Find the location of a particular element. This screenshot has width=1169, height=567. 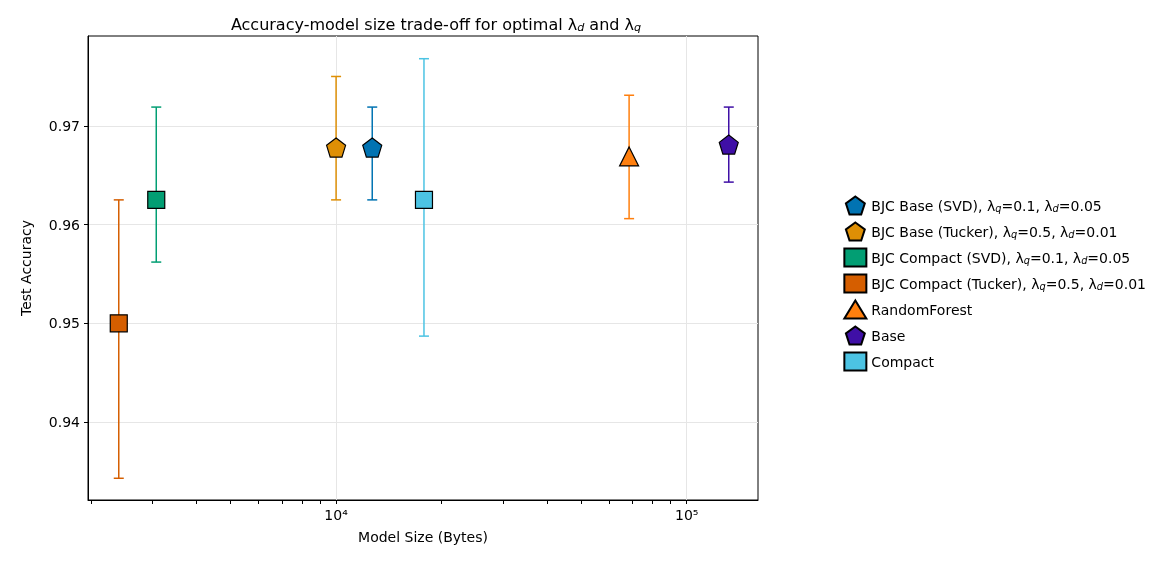

legend-label: Base is located at coordinates (888, 335).